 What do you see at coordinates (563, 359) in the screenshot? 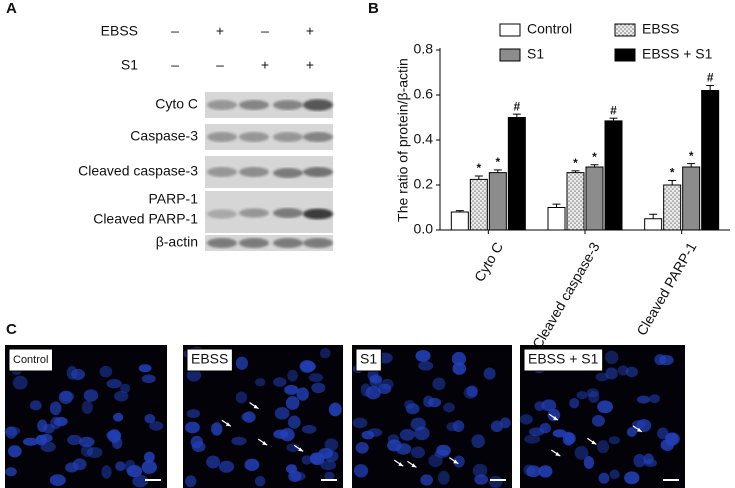
I see `image-label: EBSS + S1` at bounding box center [563, 359].